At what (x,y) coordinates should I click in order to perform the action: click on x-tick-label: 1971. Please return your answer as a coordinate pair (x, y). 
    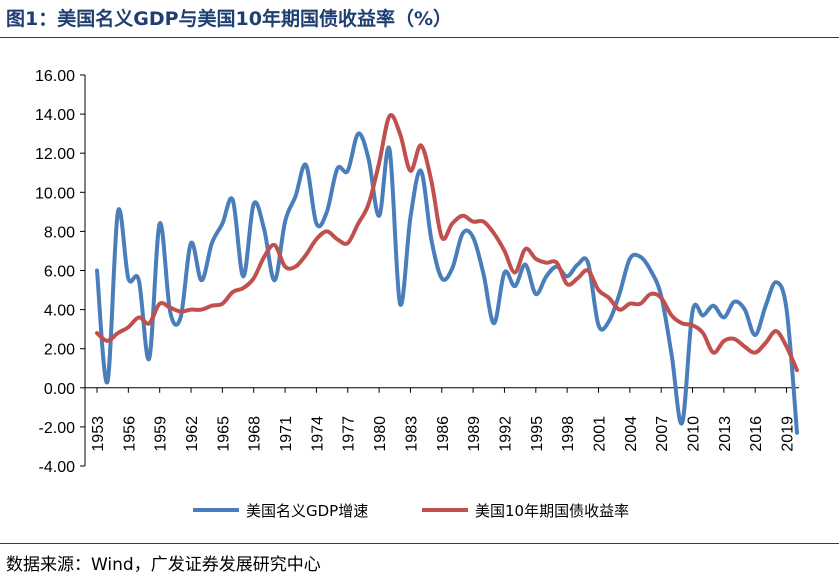
    Looking at the image, I should click on (286, 434).